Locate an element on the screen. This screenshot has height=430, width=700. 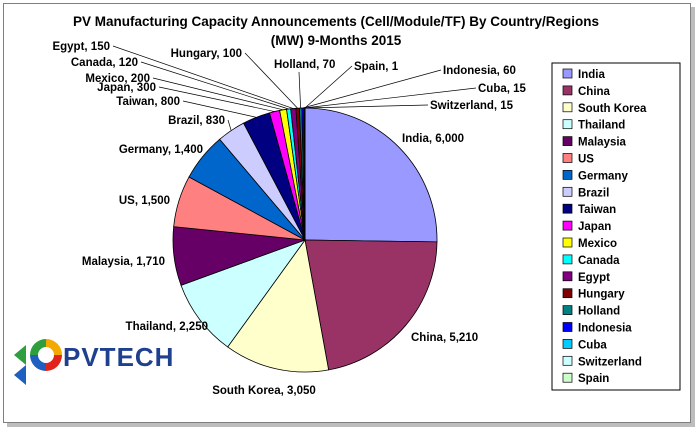
legend-swatch-japan is located at coordinates (567, 225).